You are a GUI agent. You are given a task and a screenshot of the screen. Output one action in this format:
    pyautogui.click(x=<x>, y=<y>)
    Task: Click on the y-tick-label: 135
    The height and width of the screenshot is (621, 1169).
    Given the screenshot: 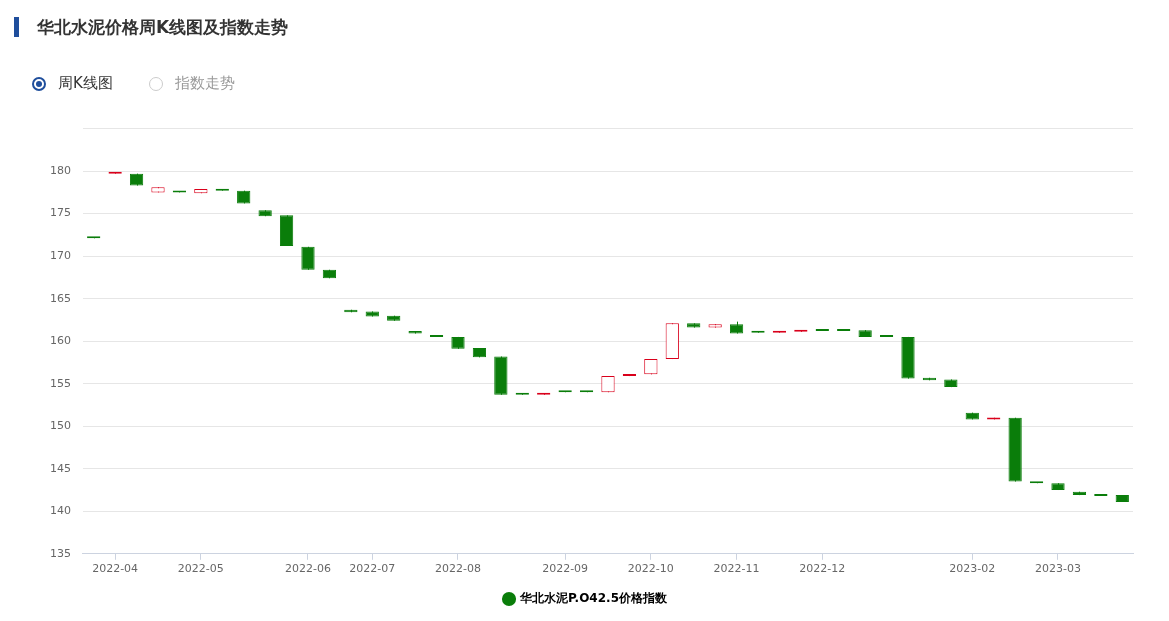 What is the action you would take?
    pyautogui.click(x=60, y=553)
    